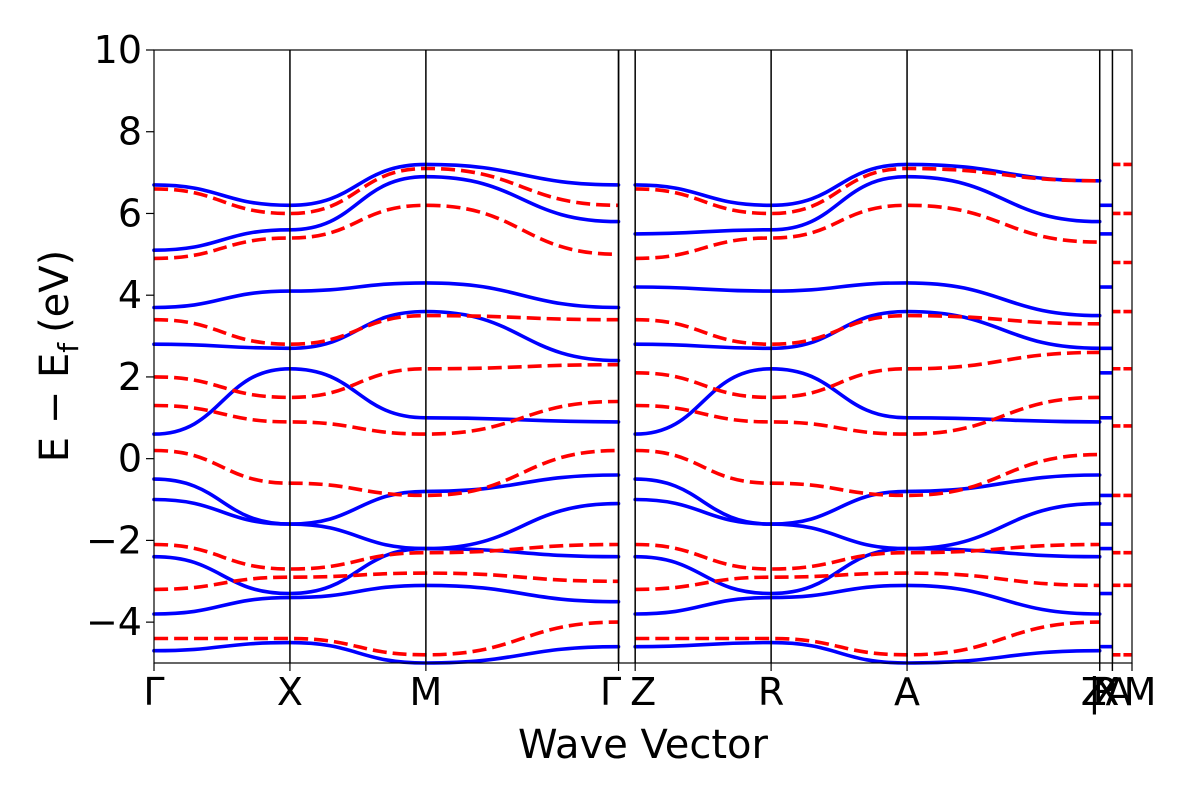  Describe the element at coordinates (114, 540) in the screenshot. I see `y-tick-label: −2` at that location.